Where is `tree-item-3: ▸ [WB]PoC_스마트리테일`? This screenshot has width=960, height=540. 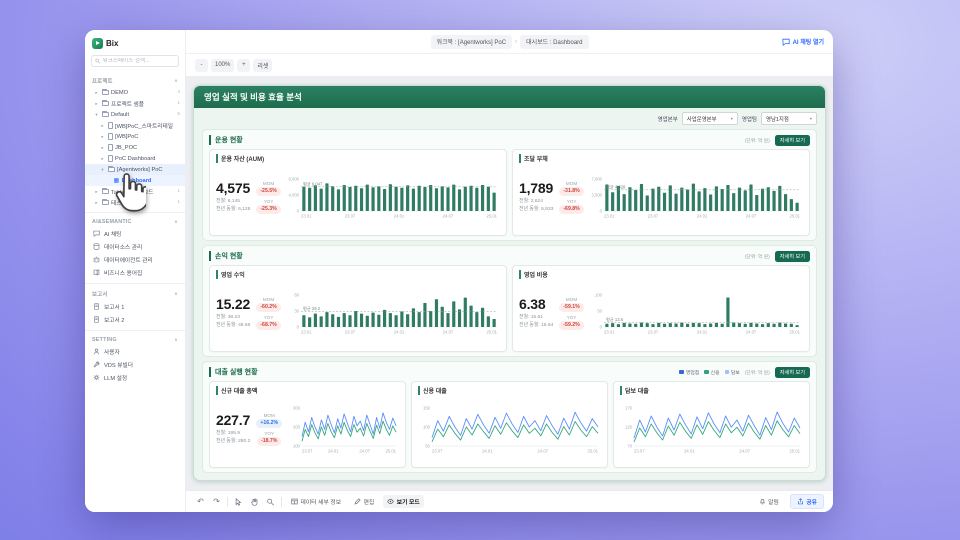 tree-item-3: ▸ [WB]PoC_스마트리테일 is located at coordinates (135, 125).